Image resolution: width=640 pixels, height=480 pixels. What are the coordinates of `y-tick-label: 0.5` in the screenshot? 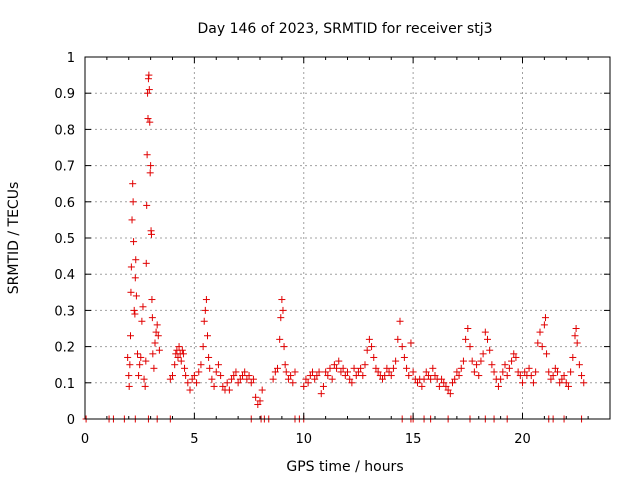 It's located at (64, 239).